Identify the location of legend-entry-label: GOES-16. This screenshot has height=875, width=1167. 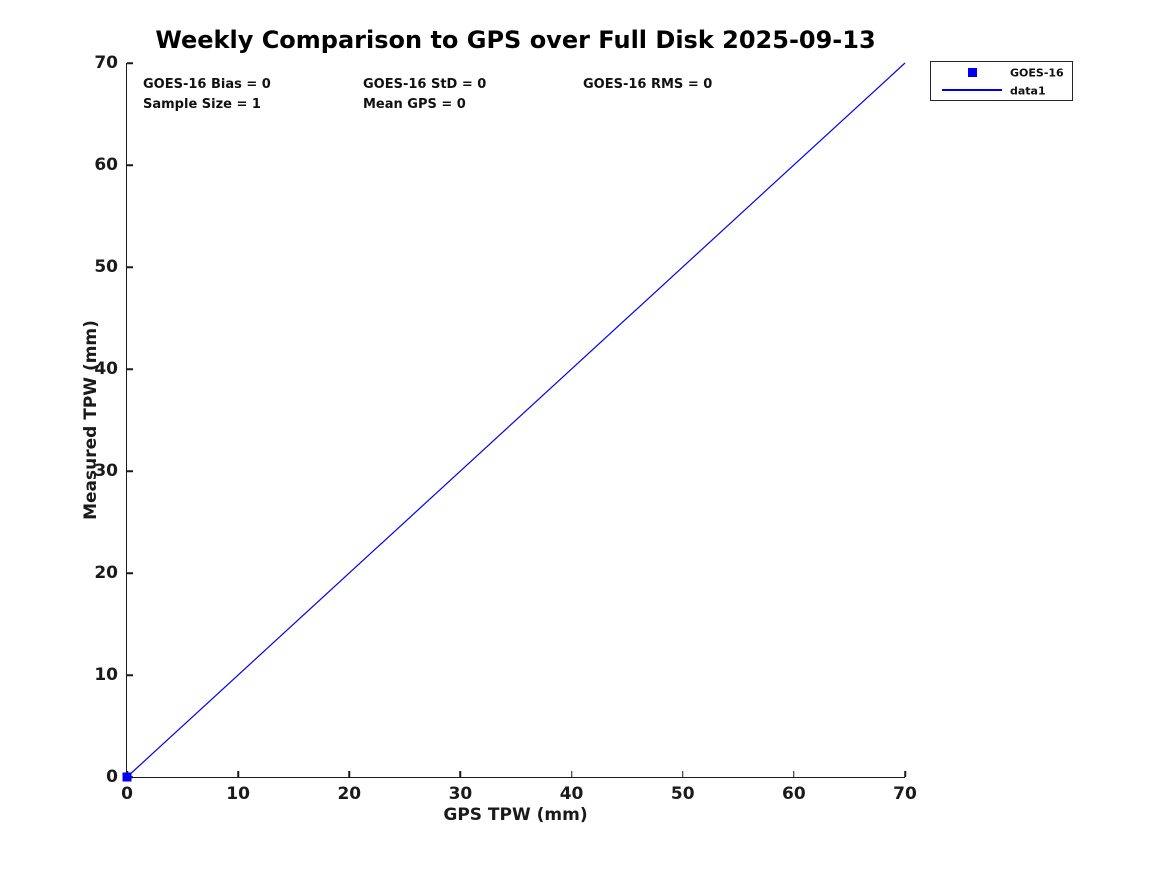
(1037, 72).